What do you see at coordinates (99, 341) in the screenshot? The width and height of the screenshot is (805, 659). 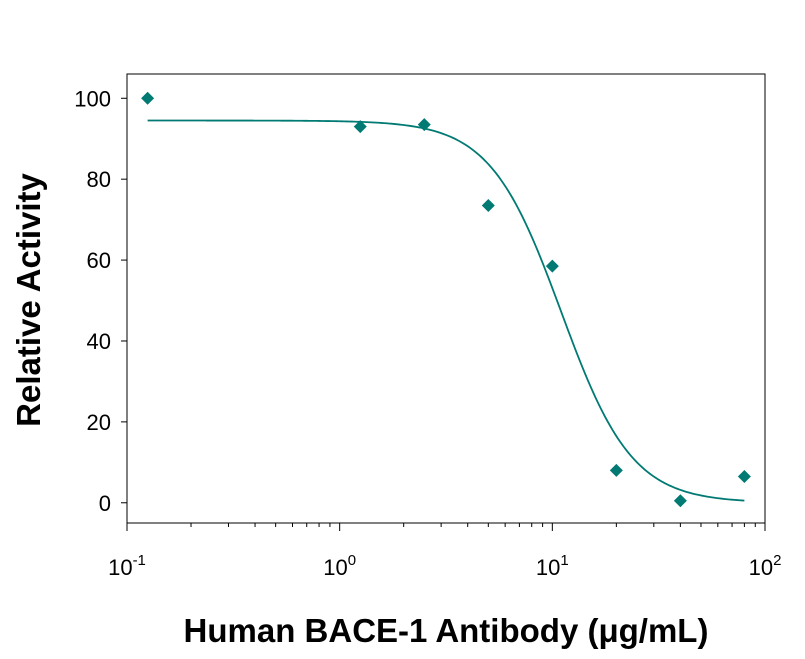 I see `y-tick-label: 40` at bounding box center [99, 341].